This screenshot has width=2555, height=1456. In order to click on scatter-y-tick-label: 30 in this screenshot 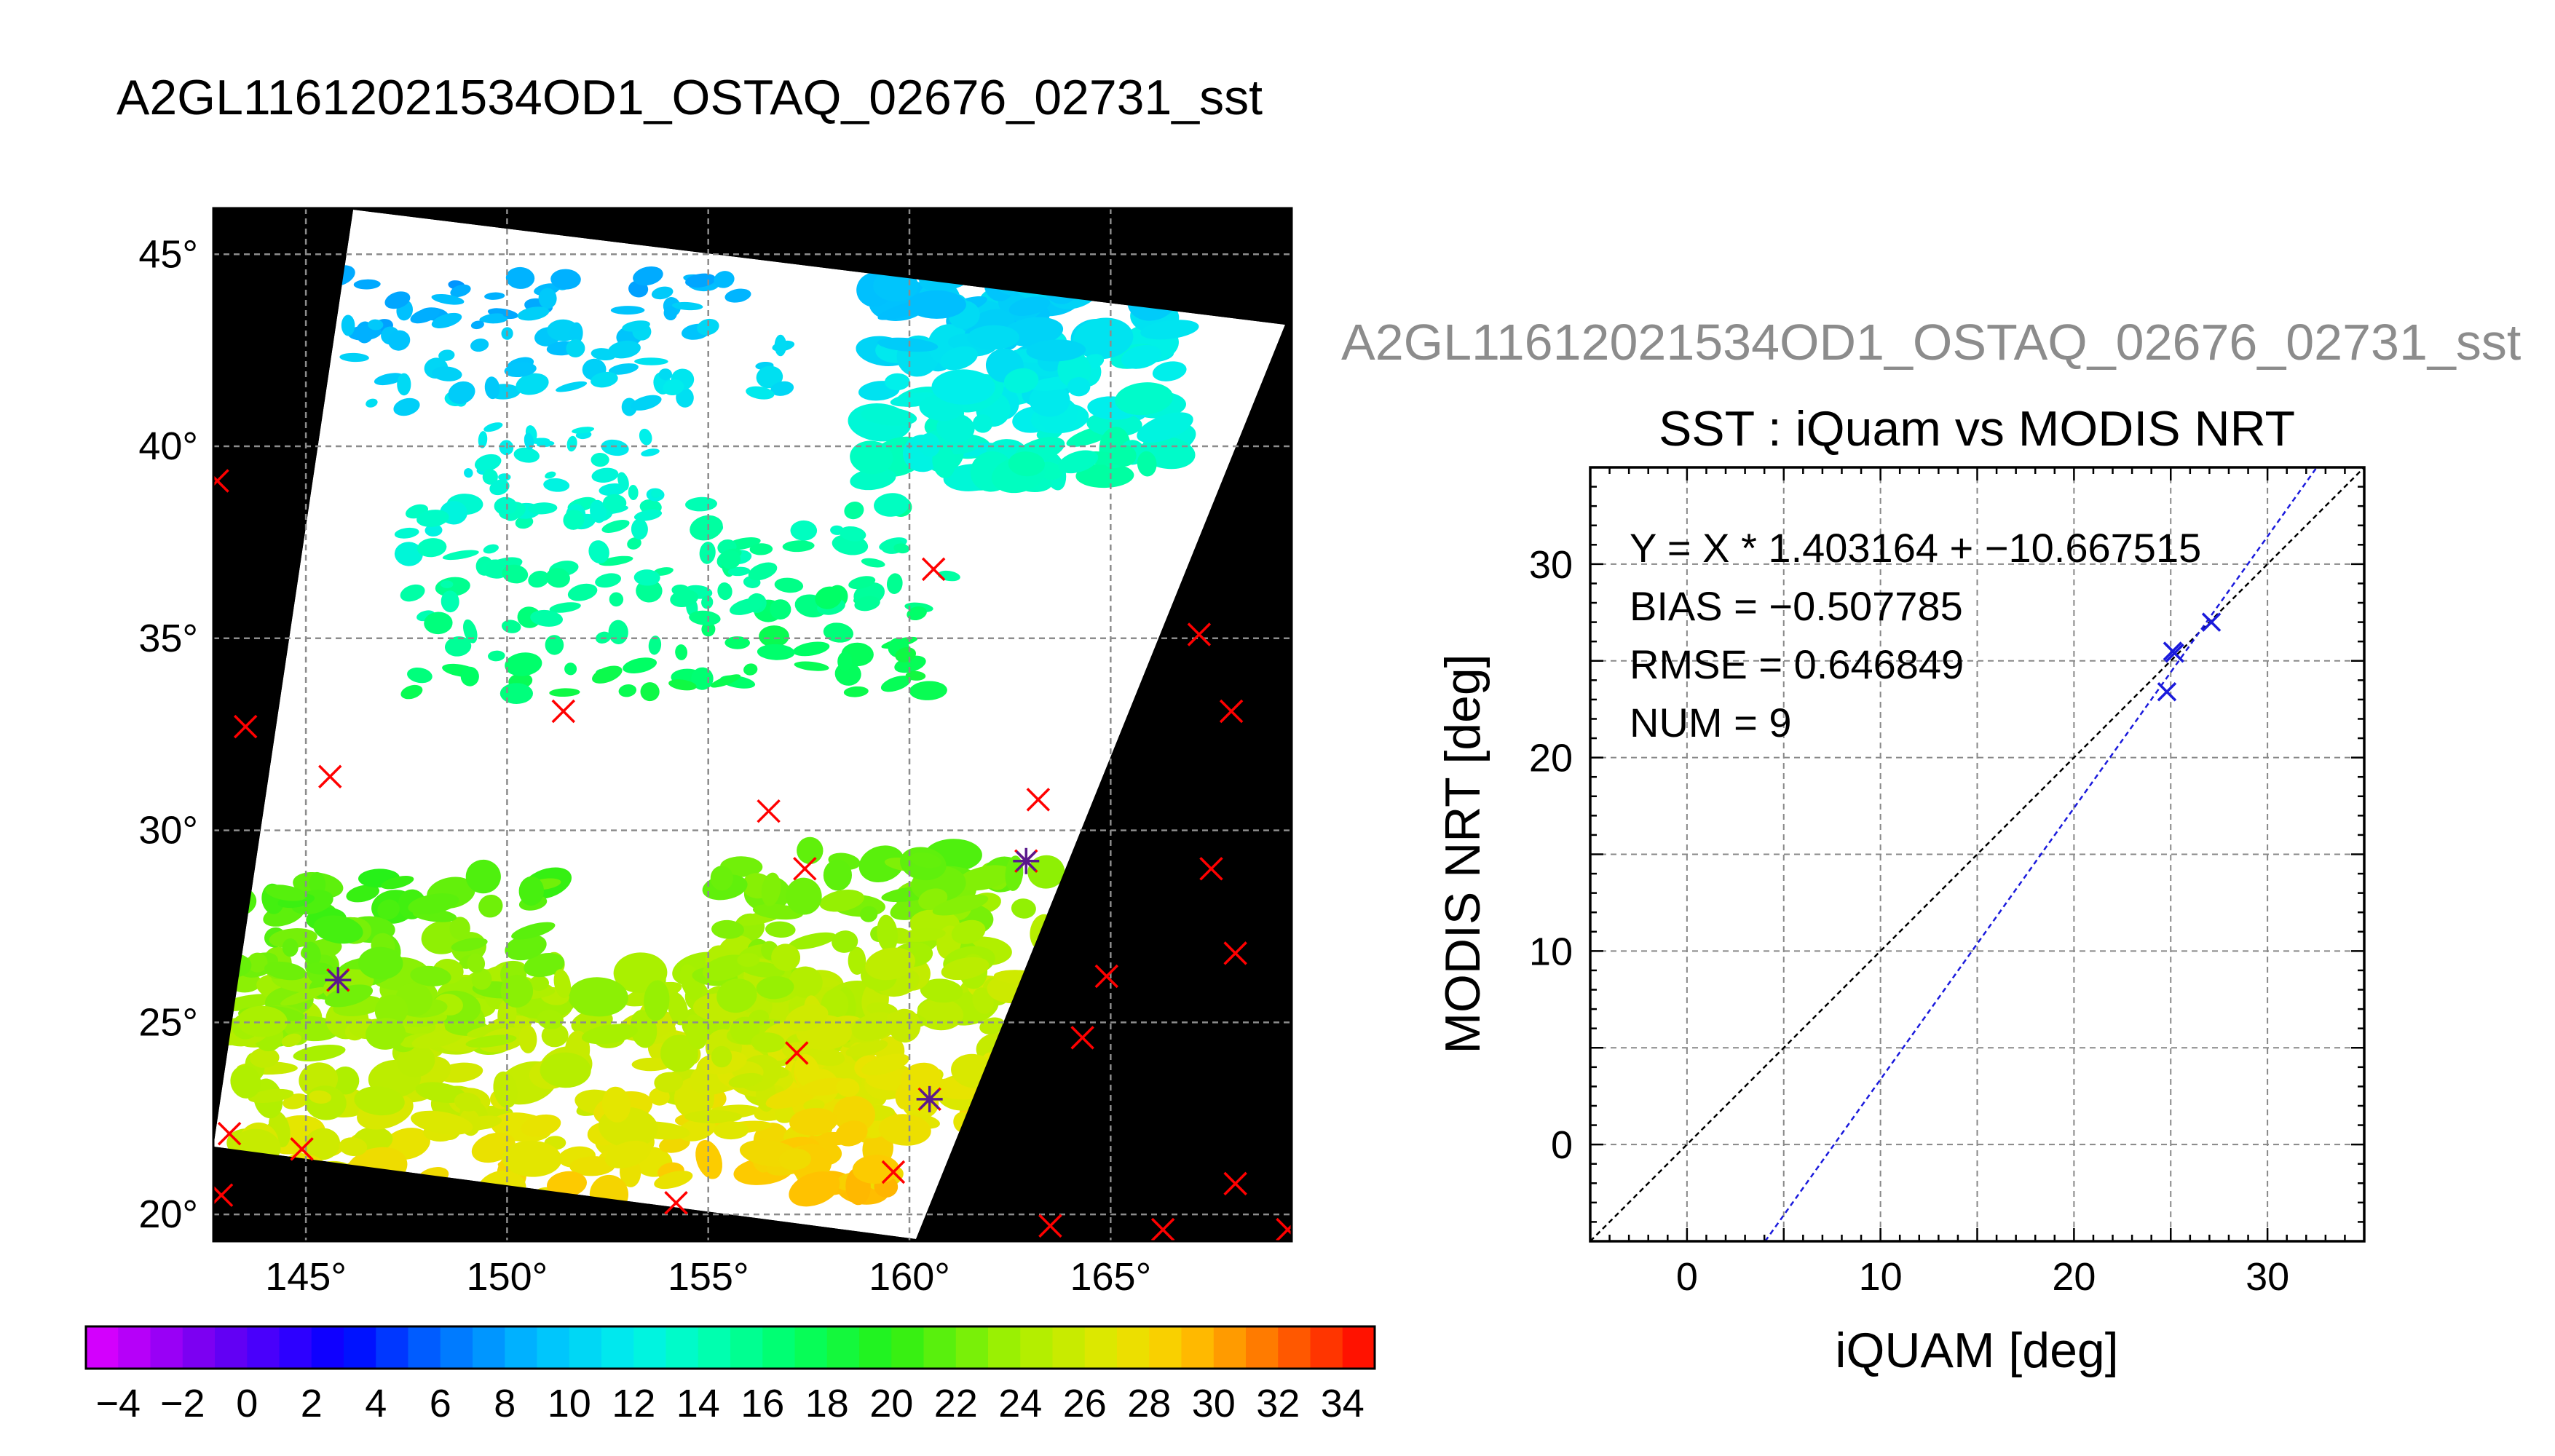, I will do `click(1551, 565)`.